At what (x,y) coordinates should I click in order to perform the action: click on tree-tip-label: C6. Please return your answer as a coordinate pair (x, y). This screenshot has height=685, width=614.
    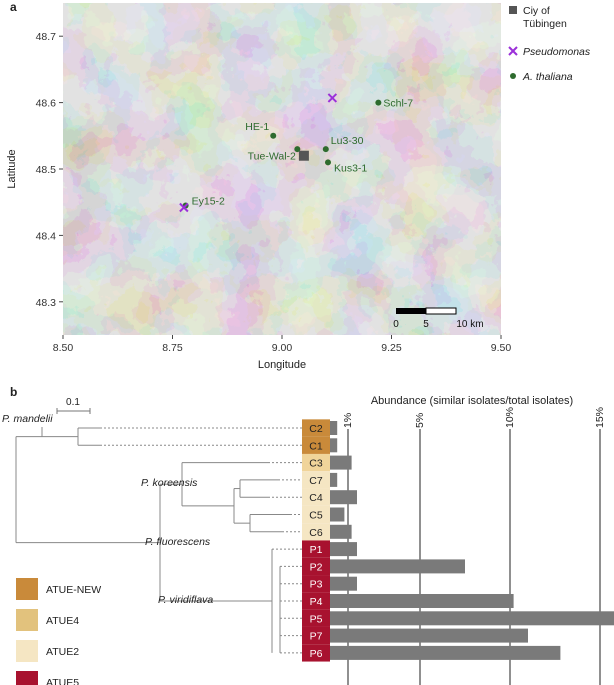
    Looking at the image, I should click on (316, 533).